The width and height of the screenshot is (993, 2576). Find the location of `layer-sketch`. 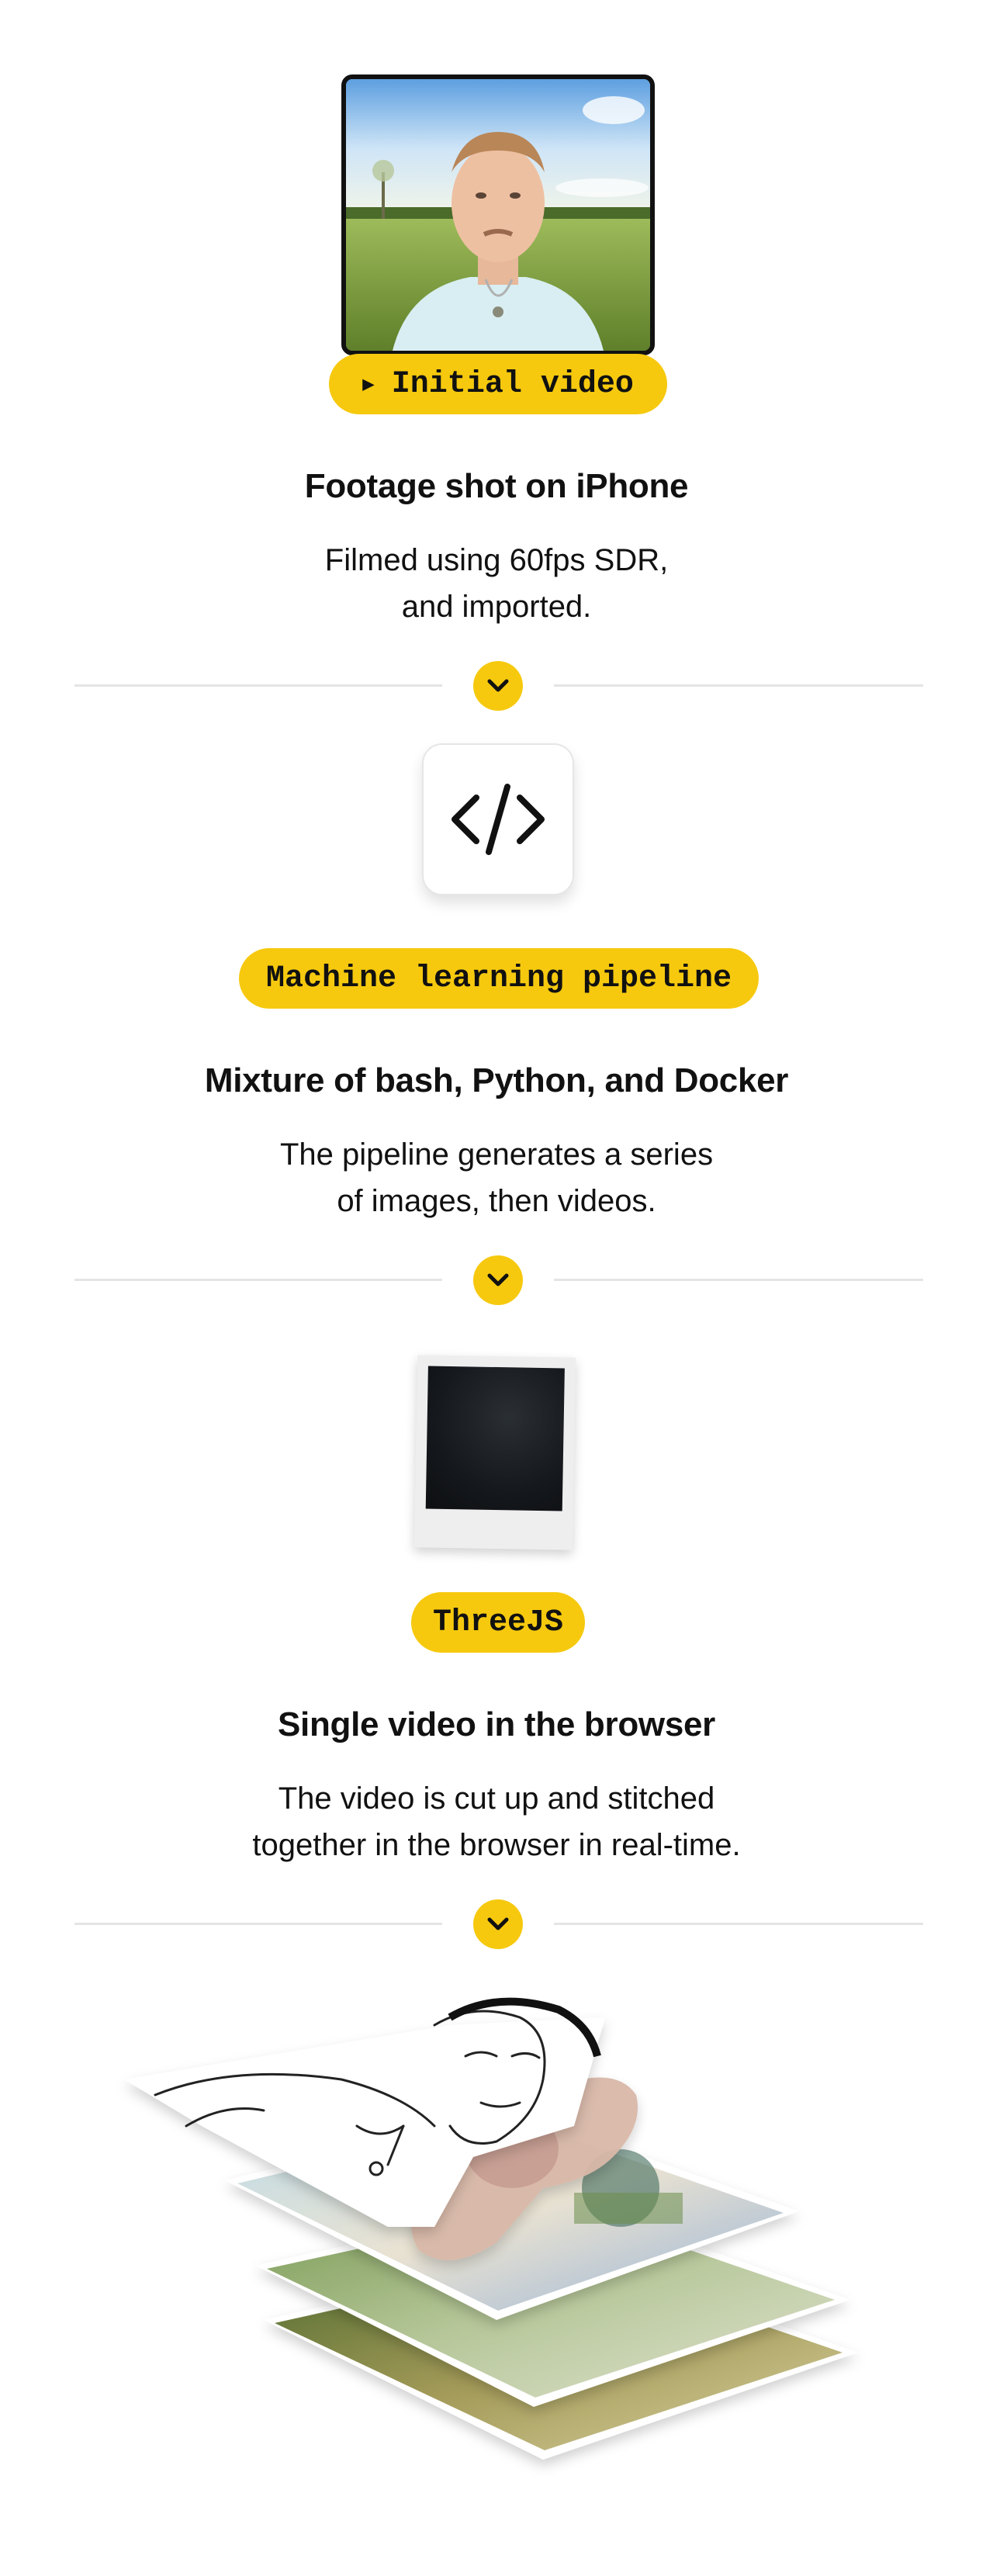

layer-sketch is located at coordinates (364, 2122).